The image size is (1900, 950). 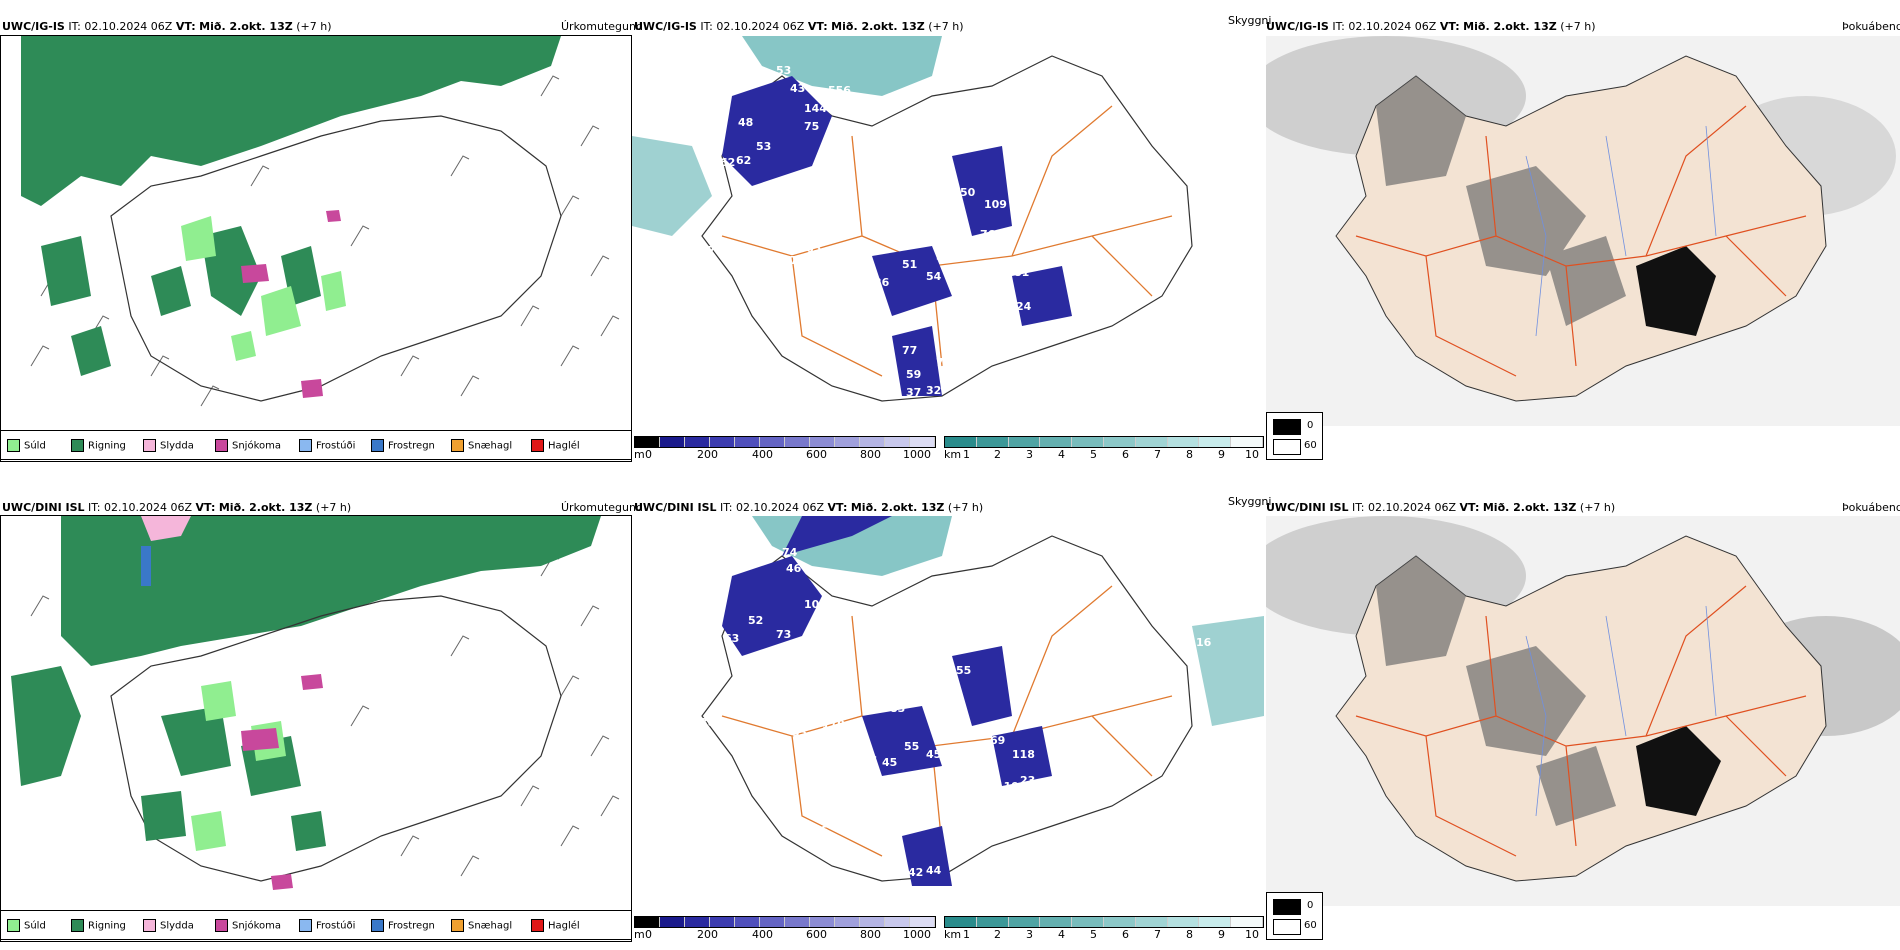 What do you see at coordinates (966, 454) in the screenshot?
I see `row1-vb-tick: 1` at bounding box center [966, 454].